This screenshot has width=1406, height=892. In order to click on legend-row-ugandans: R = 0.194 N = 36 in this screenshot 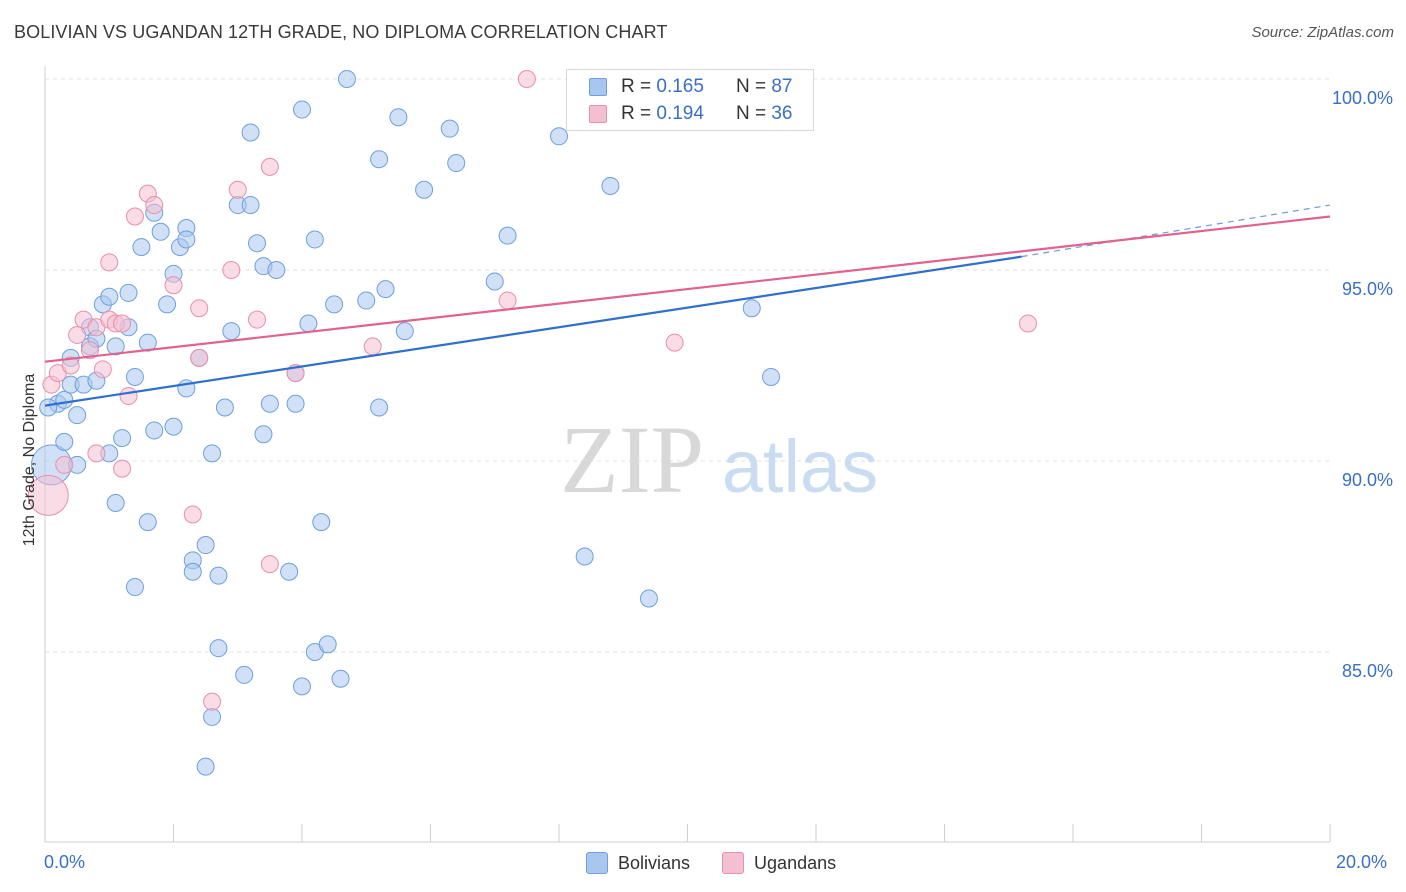, I will do `click(690, 114)`.